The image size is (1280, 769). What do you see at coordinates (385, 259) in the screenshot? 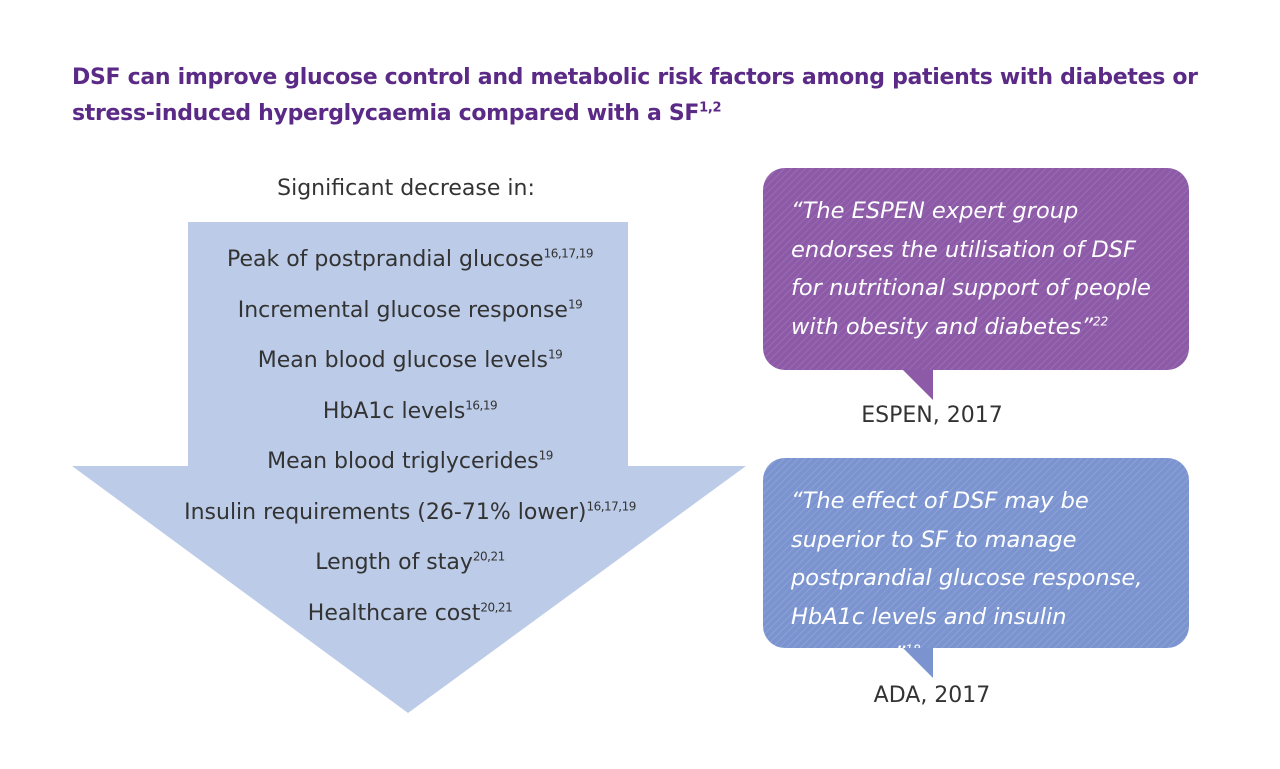
I see `item-text: Peak of postprandial glucose` at bounding box center [385, 259].